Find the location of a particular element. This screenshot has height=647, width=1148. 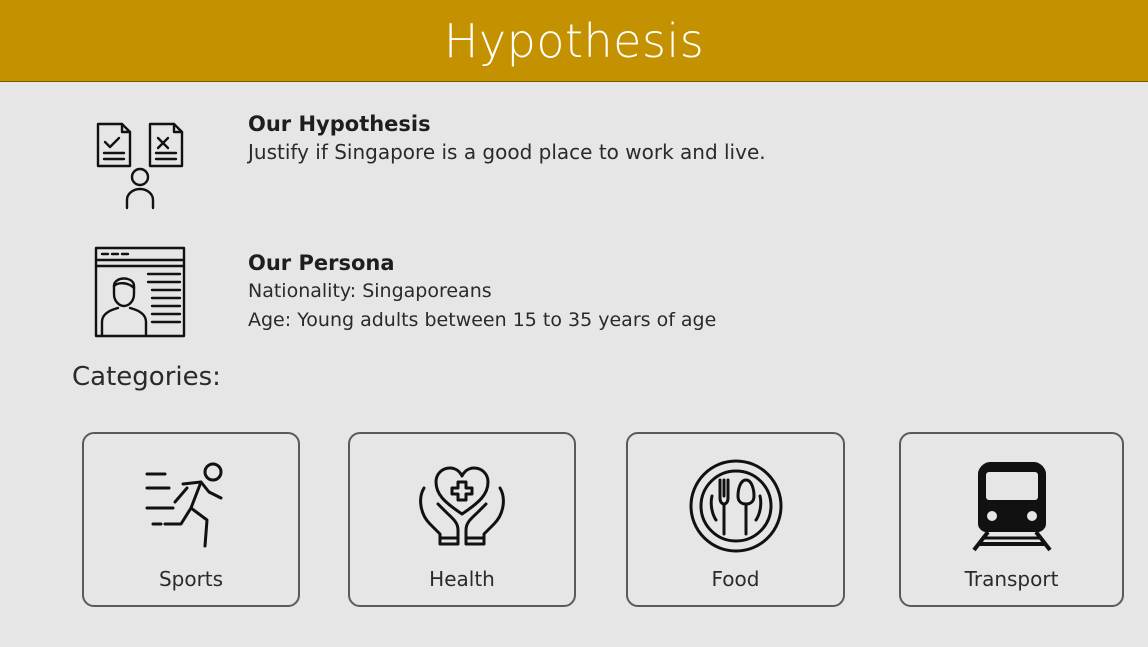

persona-title: Our Persona is located at coordinates (321, 263).